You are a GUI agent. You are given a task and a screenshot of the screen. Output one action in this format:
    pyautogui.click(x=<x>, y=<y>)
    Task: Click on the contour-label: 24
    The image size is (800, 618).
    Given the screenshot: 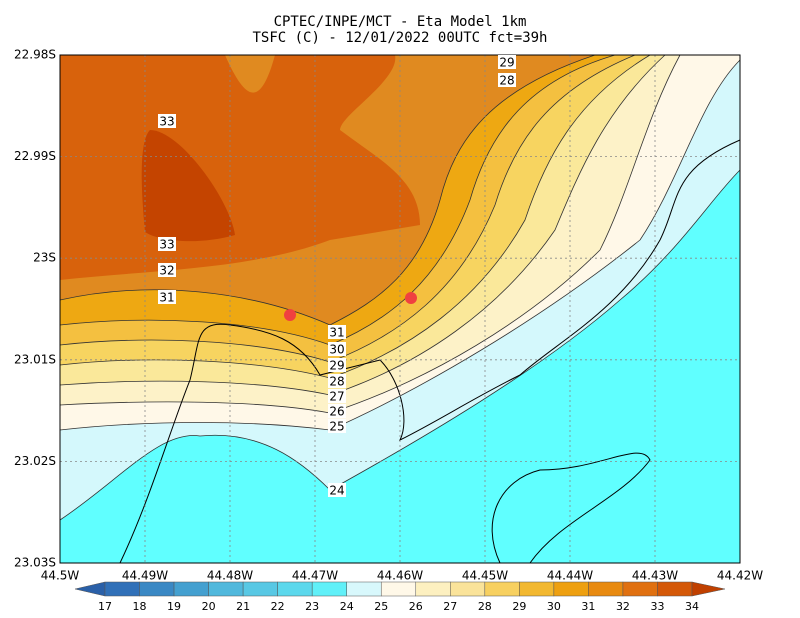 What is the action you would take?
    pyautogui.click(x=336, y=491)
    